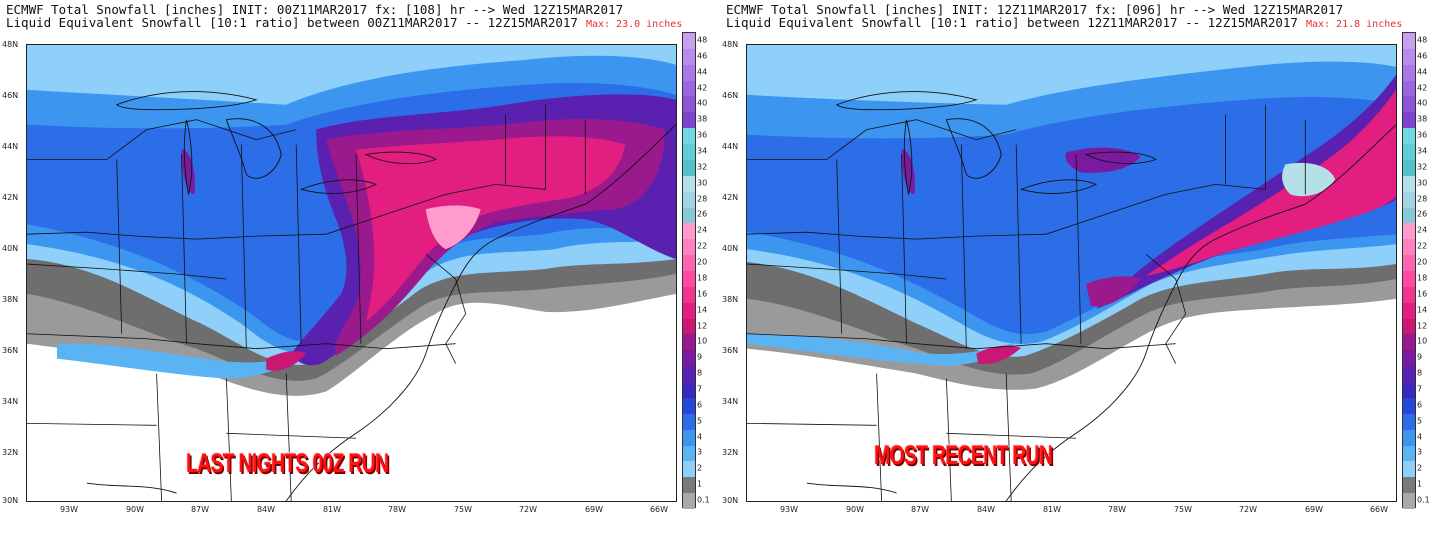 The image size is (1440, 540). What do you see at coordinates (730, 401) in the screenshot?
I see `lat-label: 34N` at bounding box center [730, 401].